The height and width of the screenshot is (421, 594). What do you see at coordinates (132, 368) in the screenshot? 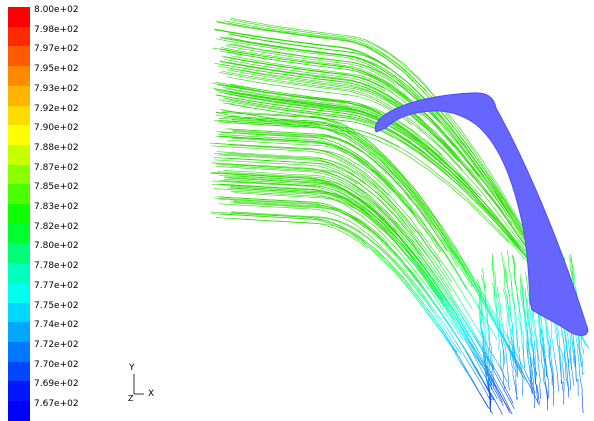
I see `axis-y-label: Y` at bounding box center [132, 368].